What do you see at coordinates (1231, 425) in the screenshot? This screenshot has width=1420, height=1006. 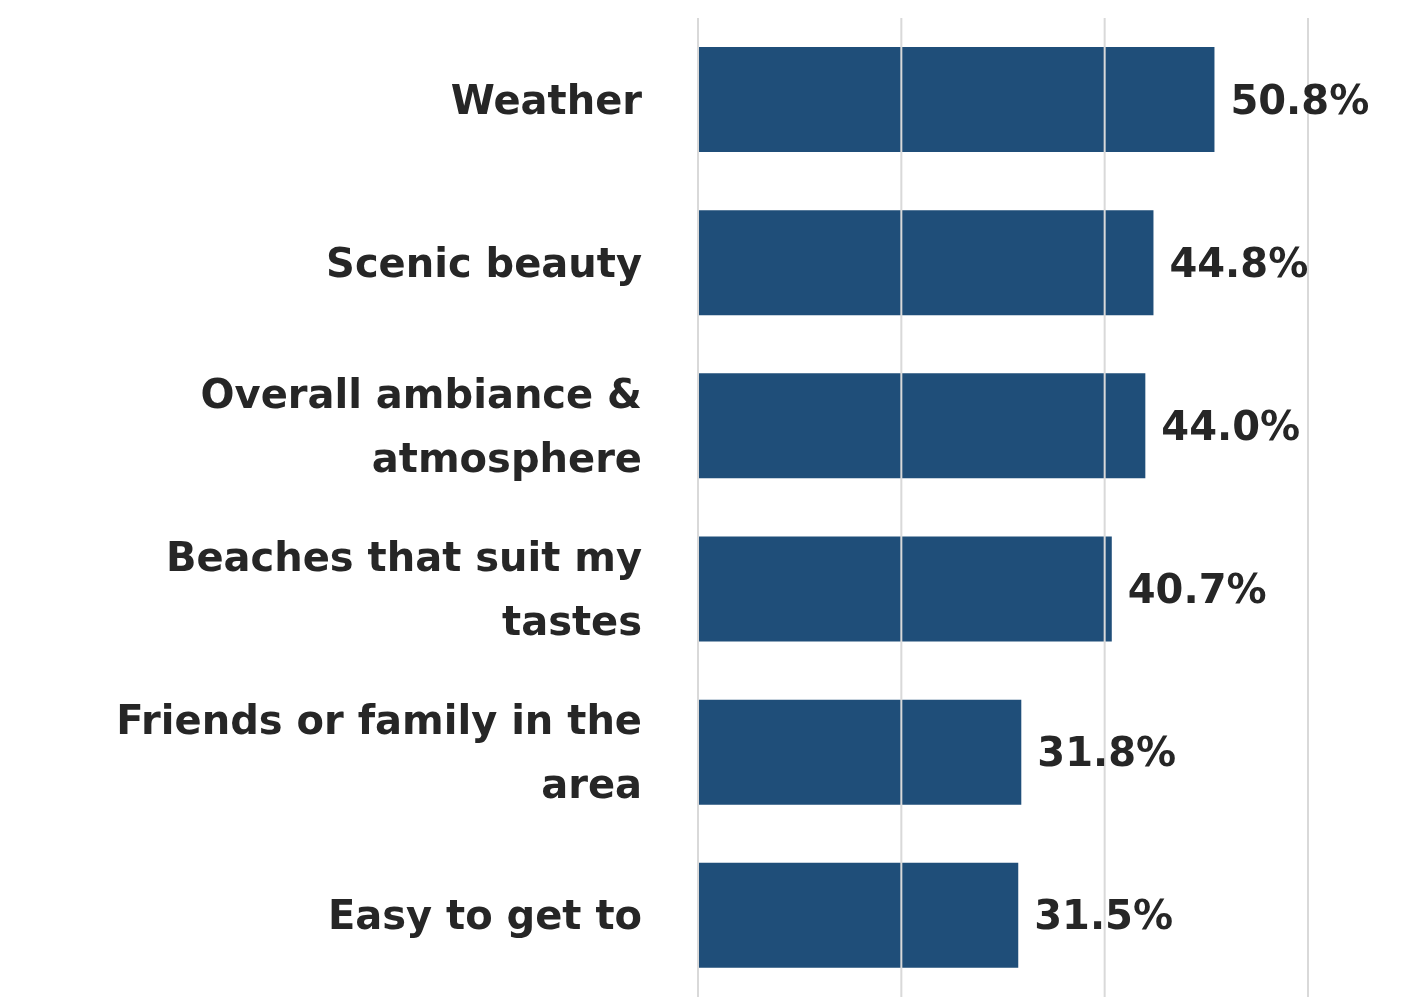 I see `data-label: 44.0%` at bounding box center [1231, 425].